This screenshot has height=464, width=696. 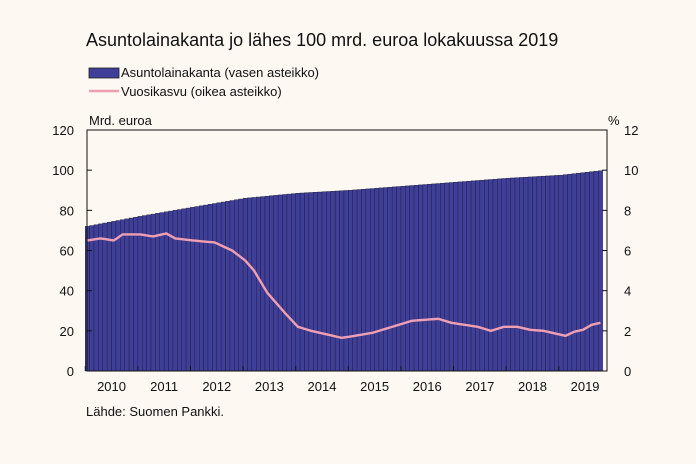 I want to click on x-tick-label: 2014, so click(x=322, y=386).